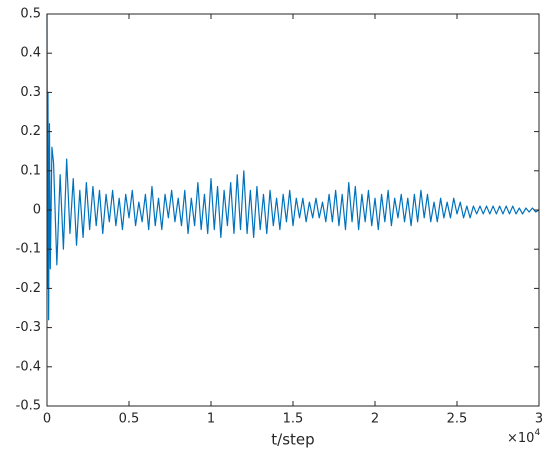  I want to click on y-tick-label: 0.3, so click(30, 92).